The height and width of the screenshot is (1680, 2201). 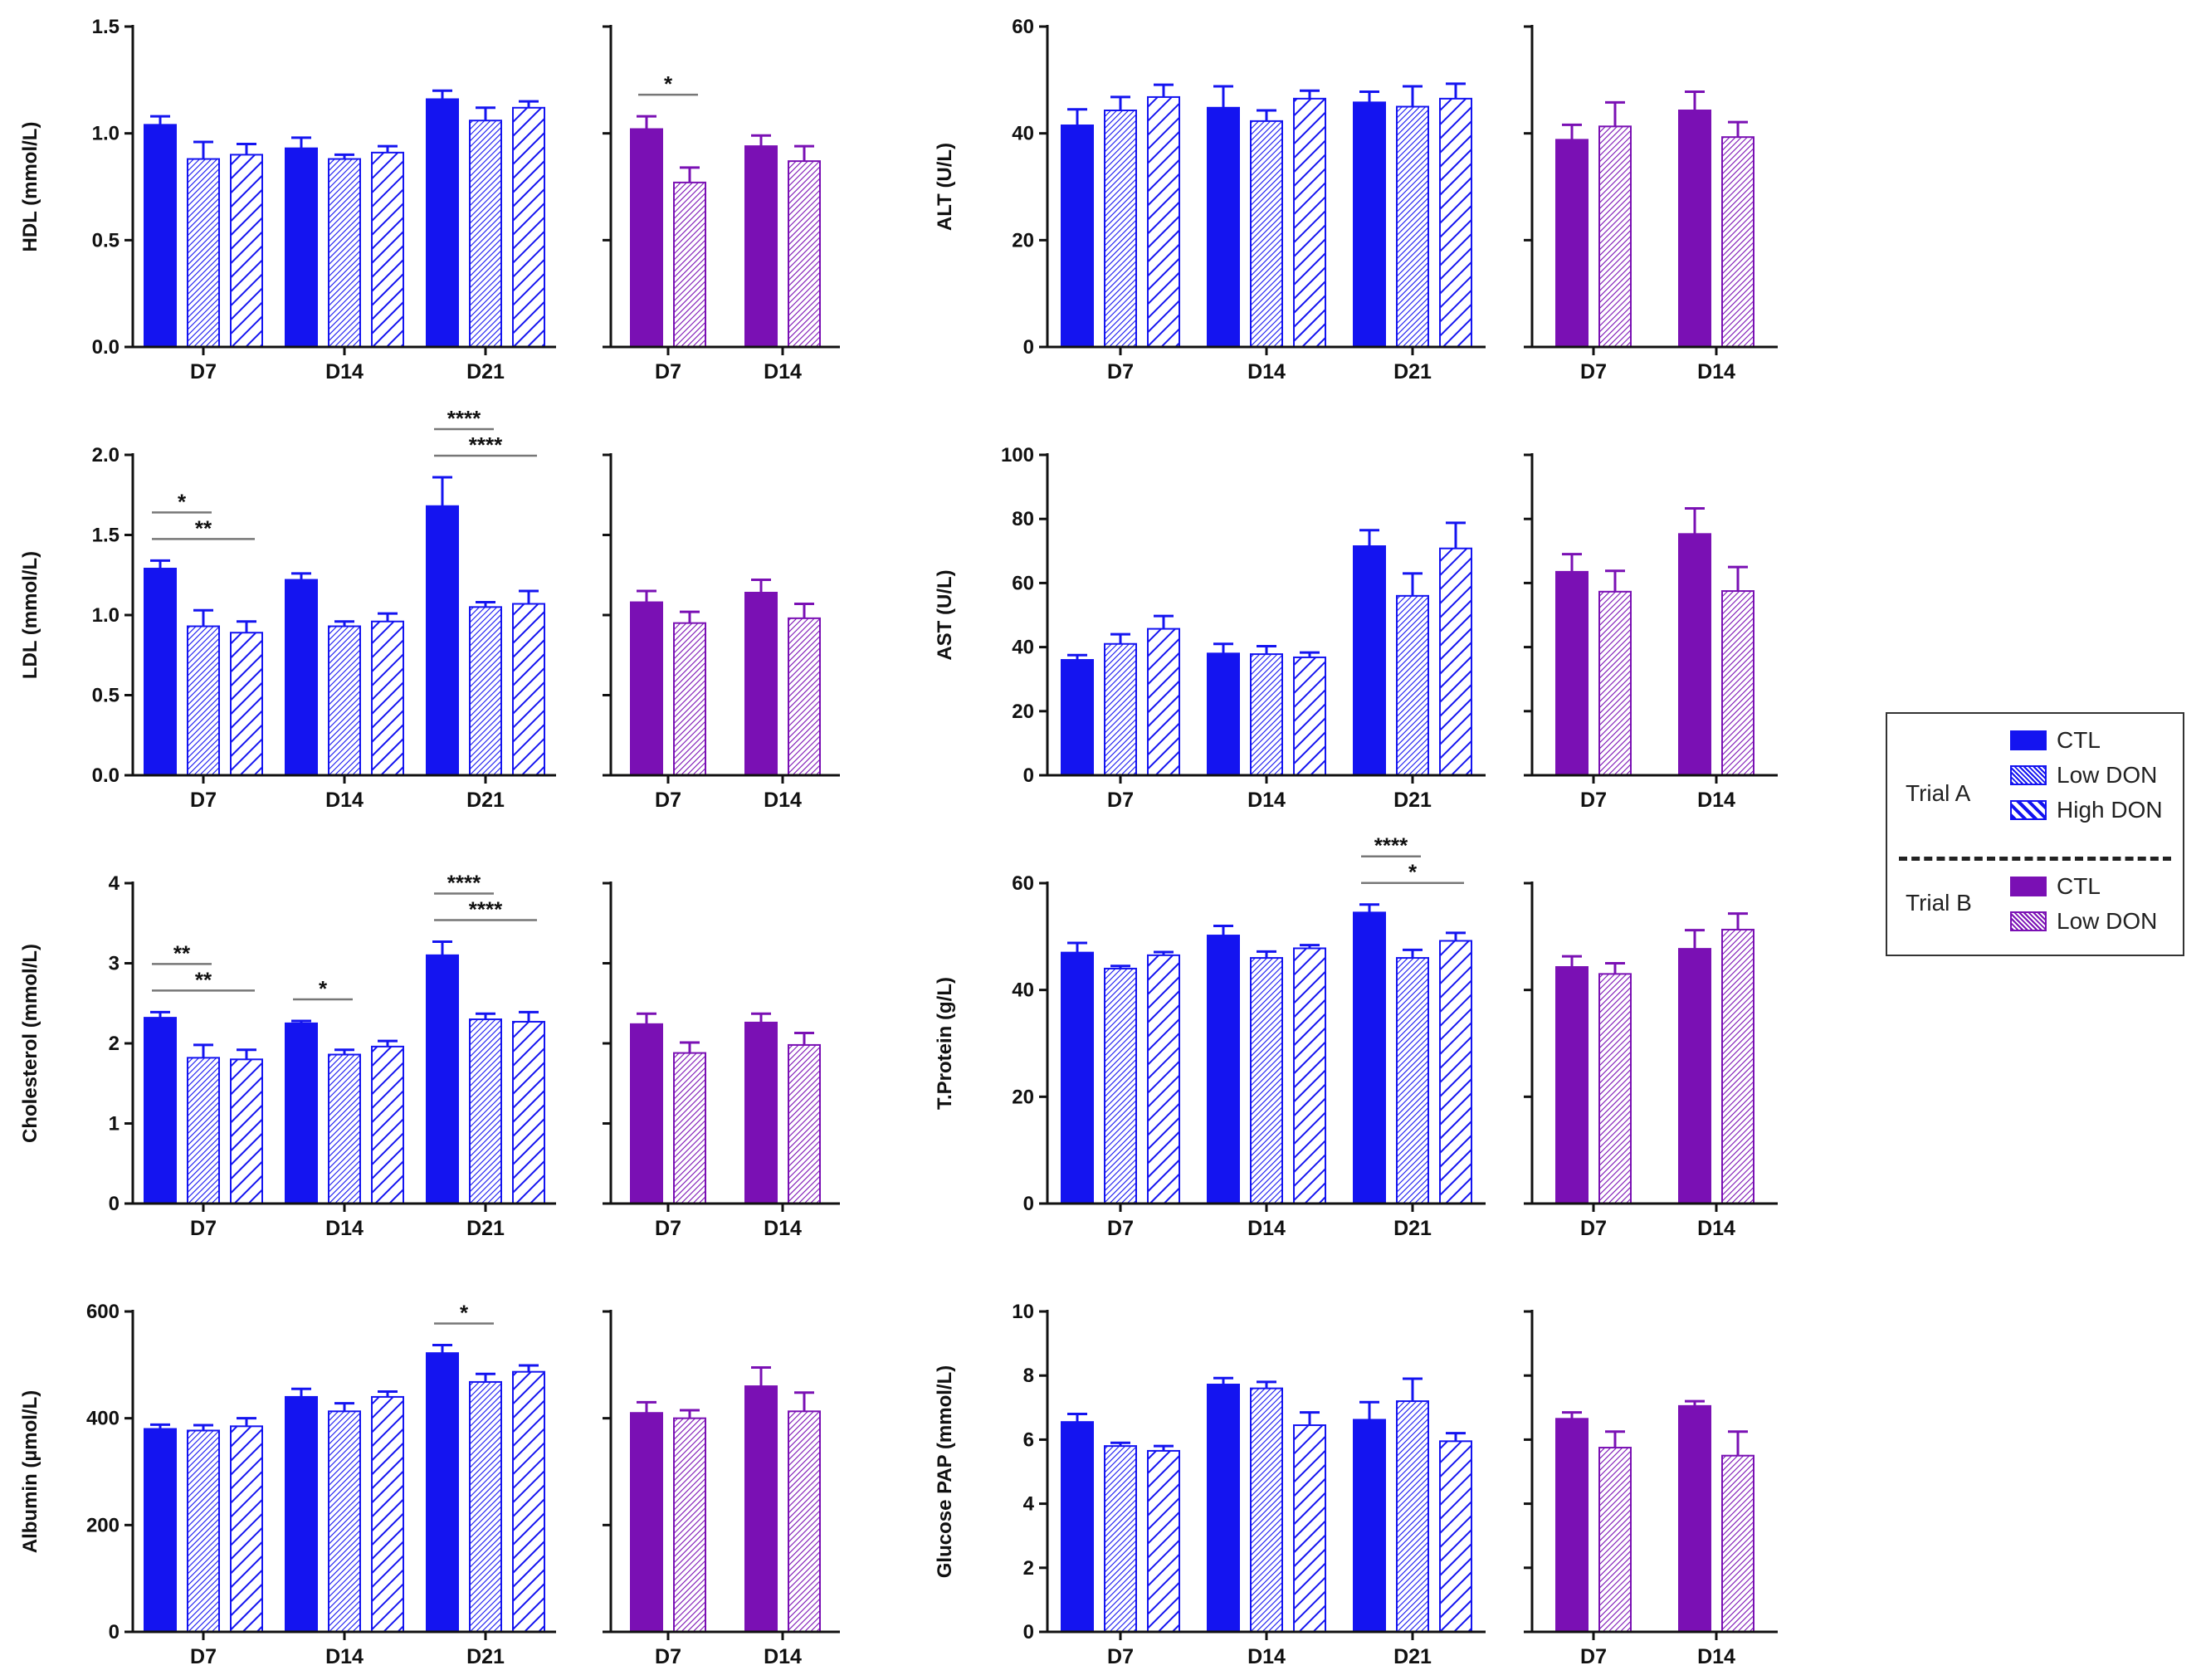 I want to click on panel-trial-a: 0 2 4 6 8 10 D7 D14 D21, so click(x=1249, y=1484).